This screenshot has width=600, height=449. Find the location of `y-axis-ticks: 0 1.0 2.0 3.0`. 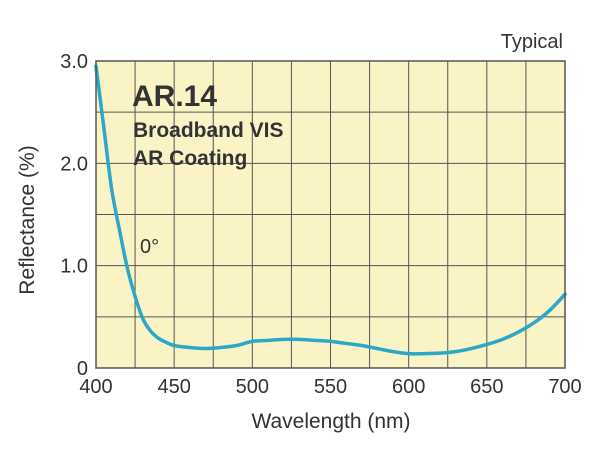

y-axis-ticks: 0 1.0 2.0 3.0 is located at coordinates (74, 215).